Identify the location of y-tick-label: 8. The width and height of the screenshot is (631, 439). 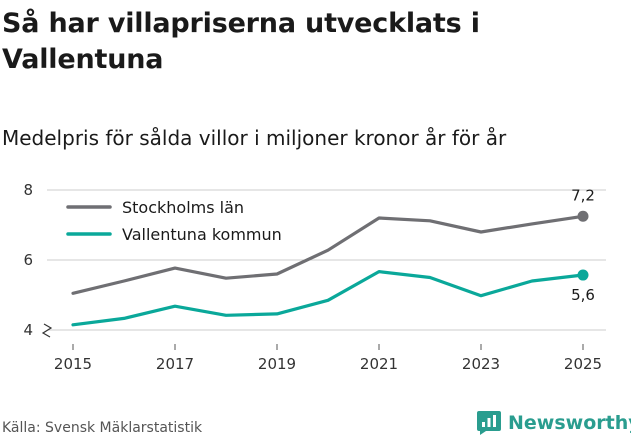
(28, 190).